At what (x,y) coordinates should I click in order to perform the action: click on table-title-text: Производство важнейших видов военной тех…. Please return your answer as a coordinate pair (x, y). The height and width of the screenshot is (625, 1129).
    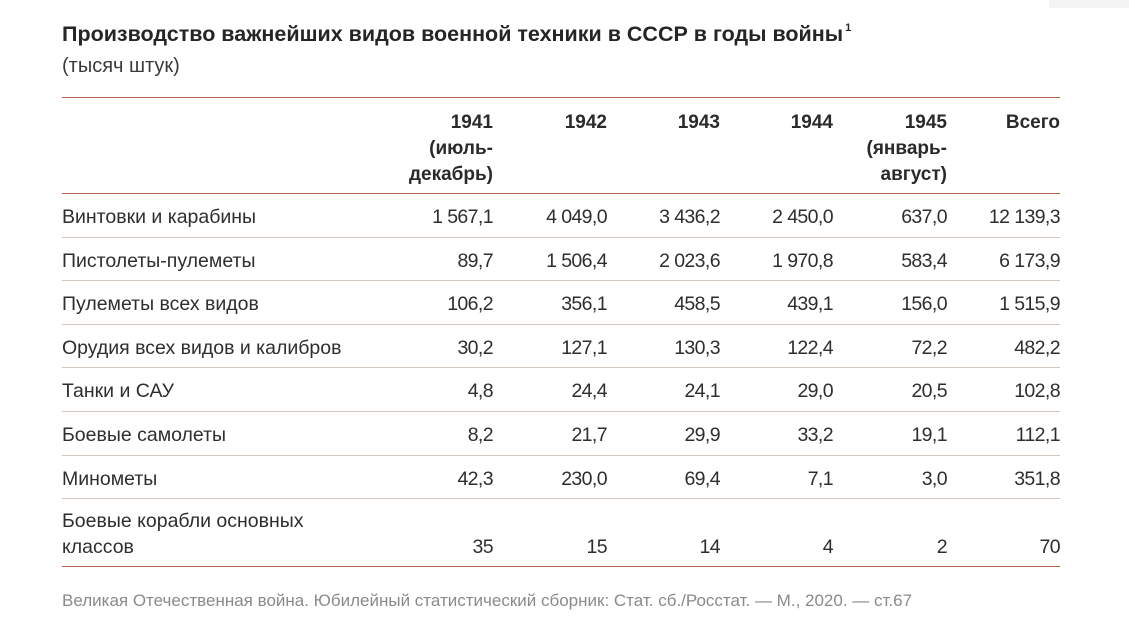
    Looking at the image, I should click on (453, 34).